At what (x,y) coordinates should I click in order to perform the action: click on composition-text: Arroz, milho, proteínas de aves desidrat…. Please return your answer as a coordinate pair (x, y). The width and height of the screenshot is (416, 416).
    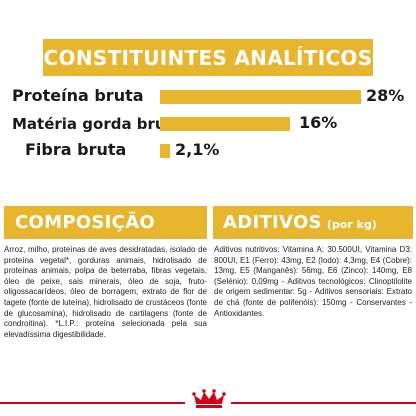
    Looking at the image, I should click on (105, 292).